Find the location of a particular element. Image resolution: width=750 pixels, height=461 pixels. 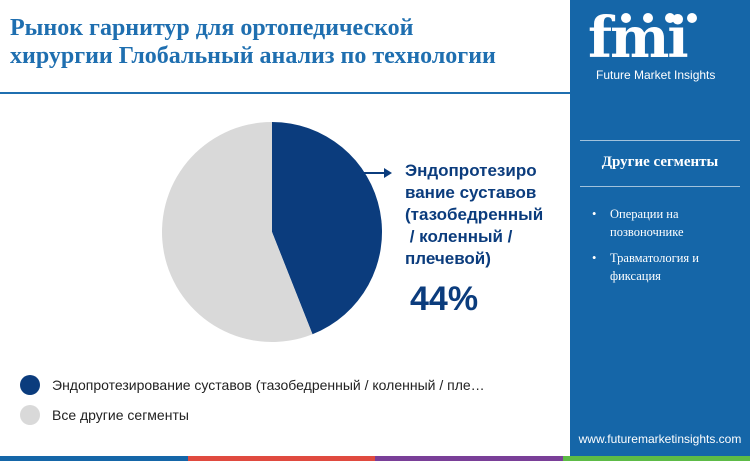

pie-slice-joint-replacement is located at coordinates (327, 228).